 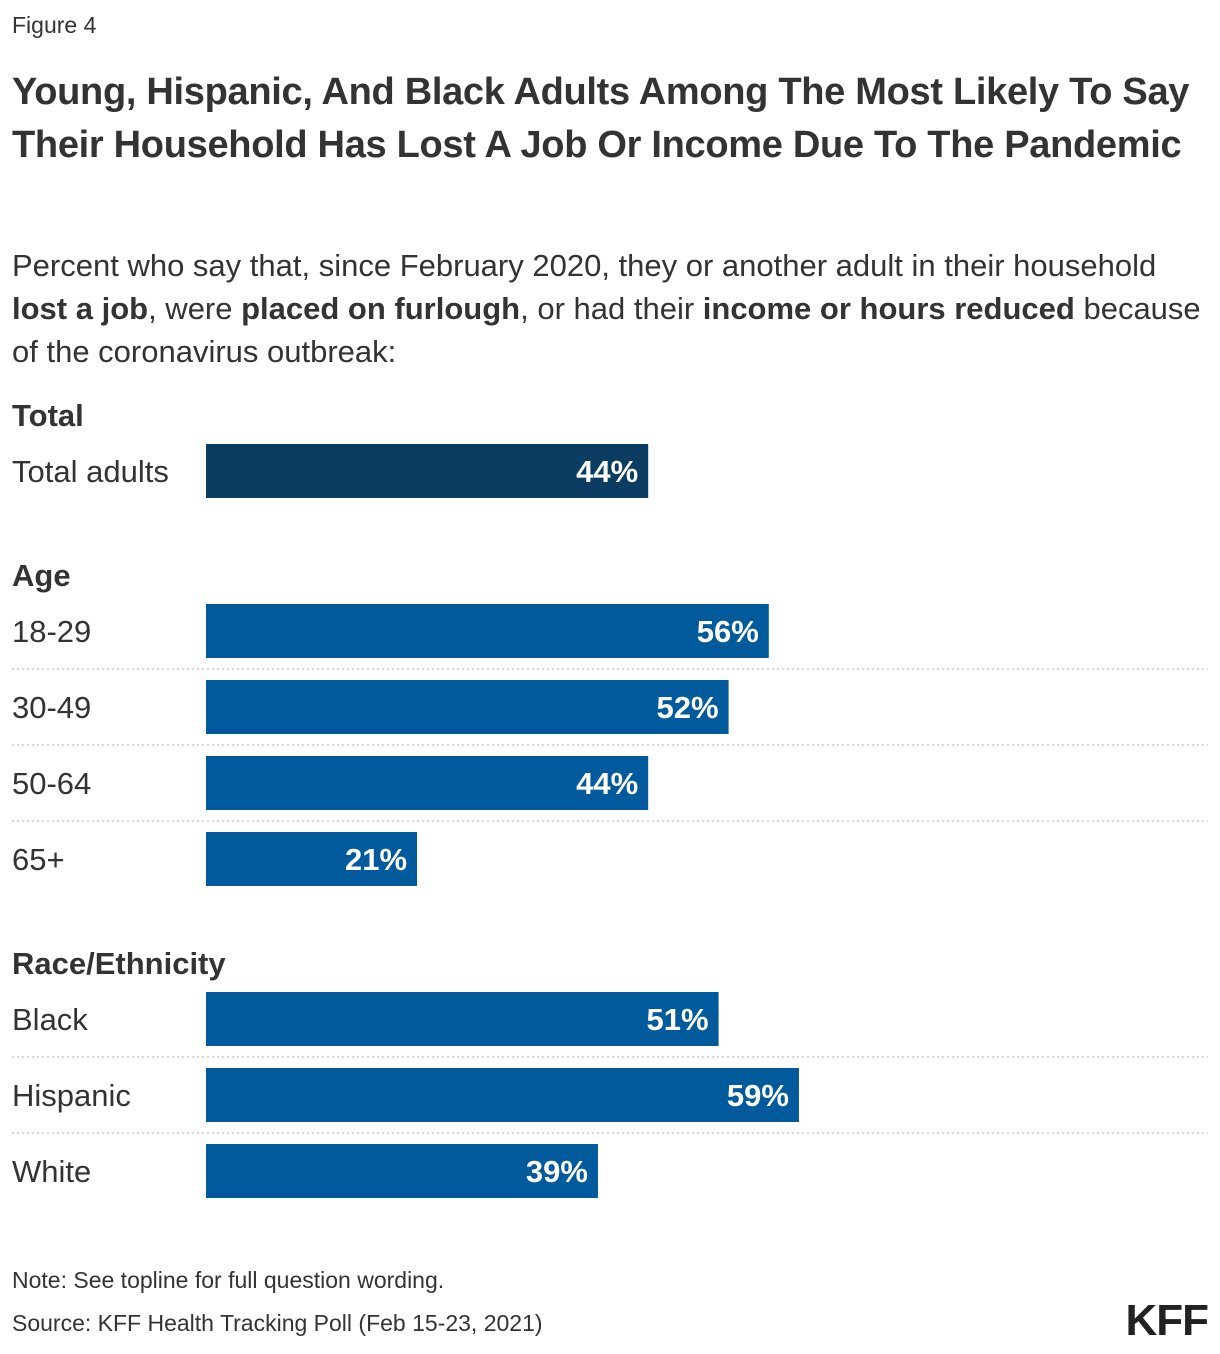 What do you see at coordinates (51, 783) in the screenshot?
I see `category-label: 50-64` at bounding box center [51, 783].